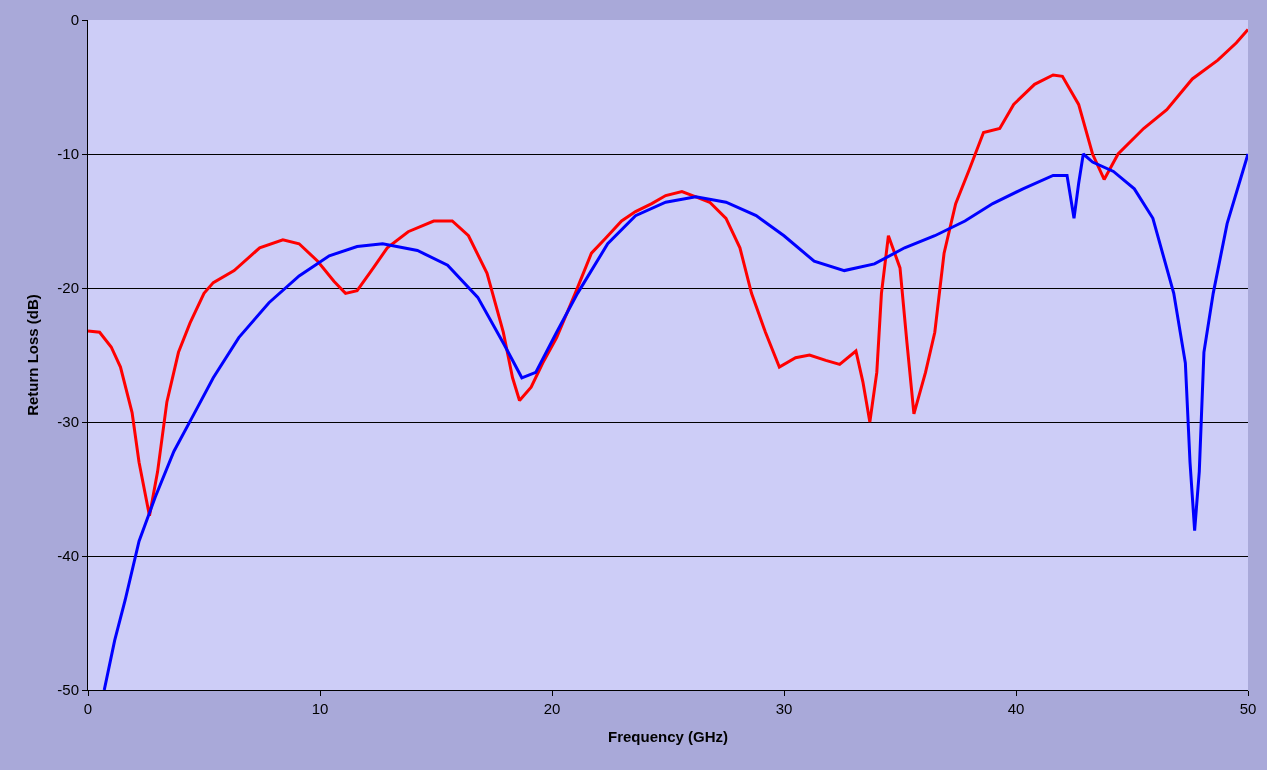  What do you see at coordinates (68, 556) in the screenshot?
I see `y-tick-label: -40` at bounding box center [68, 556].